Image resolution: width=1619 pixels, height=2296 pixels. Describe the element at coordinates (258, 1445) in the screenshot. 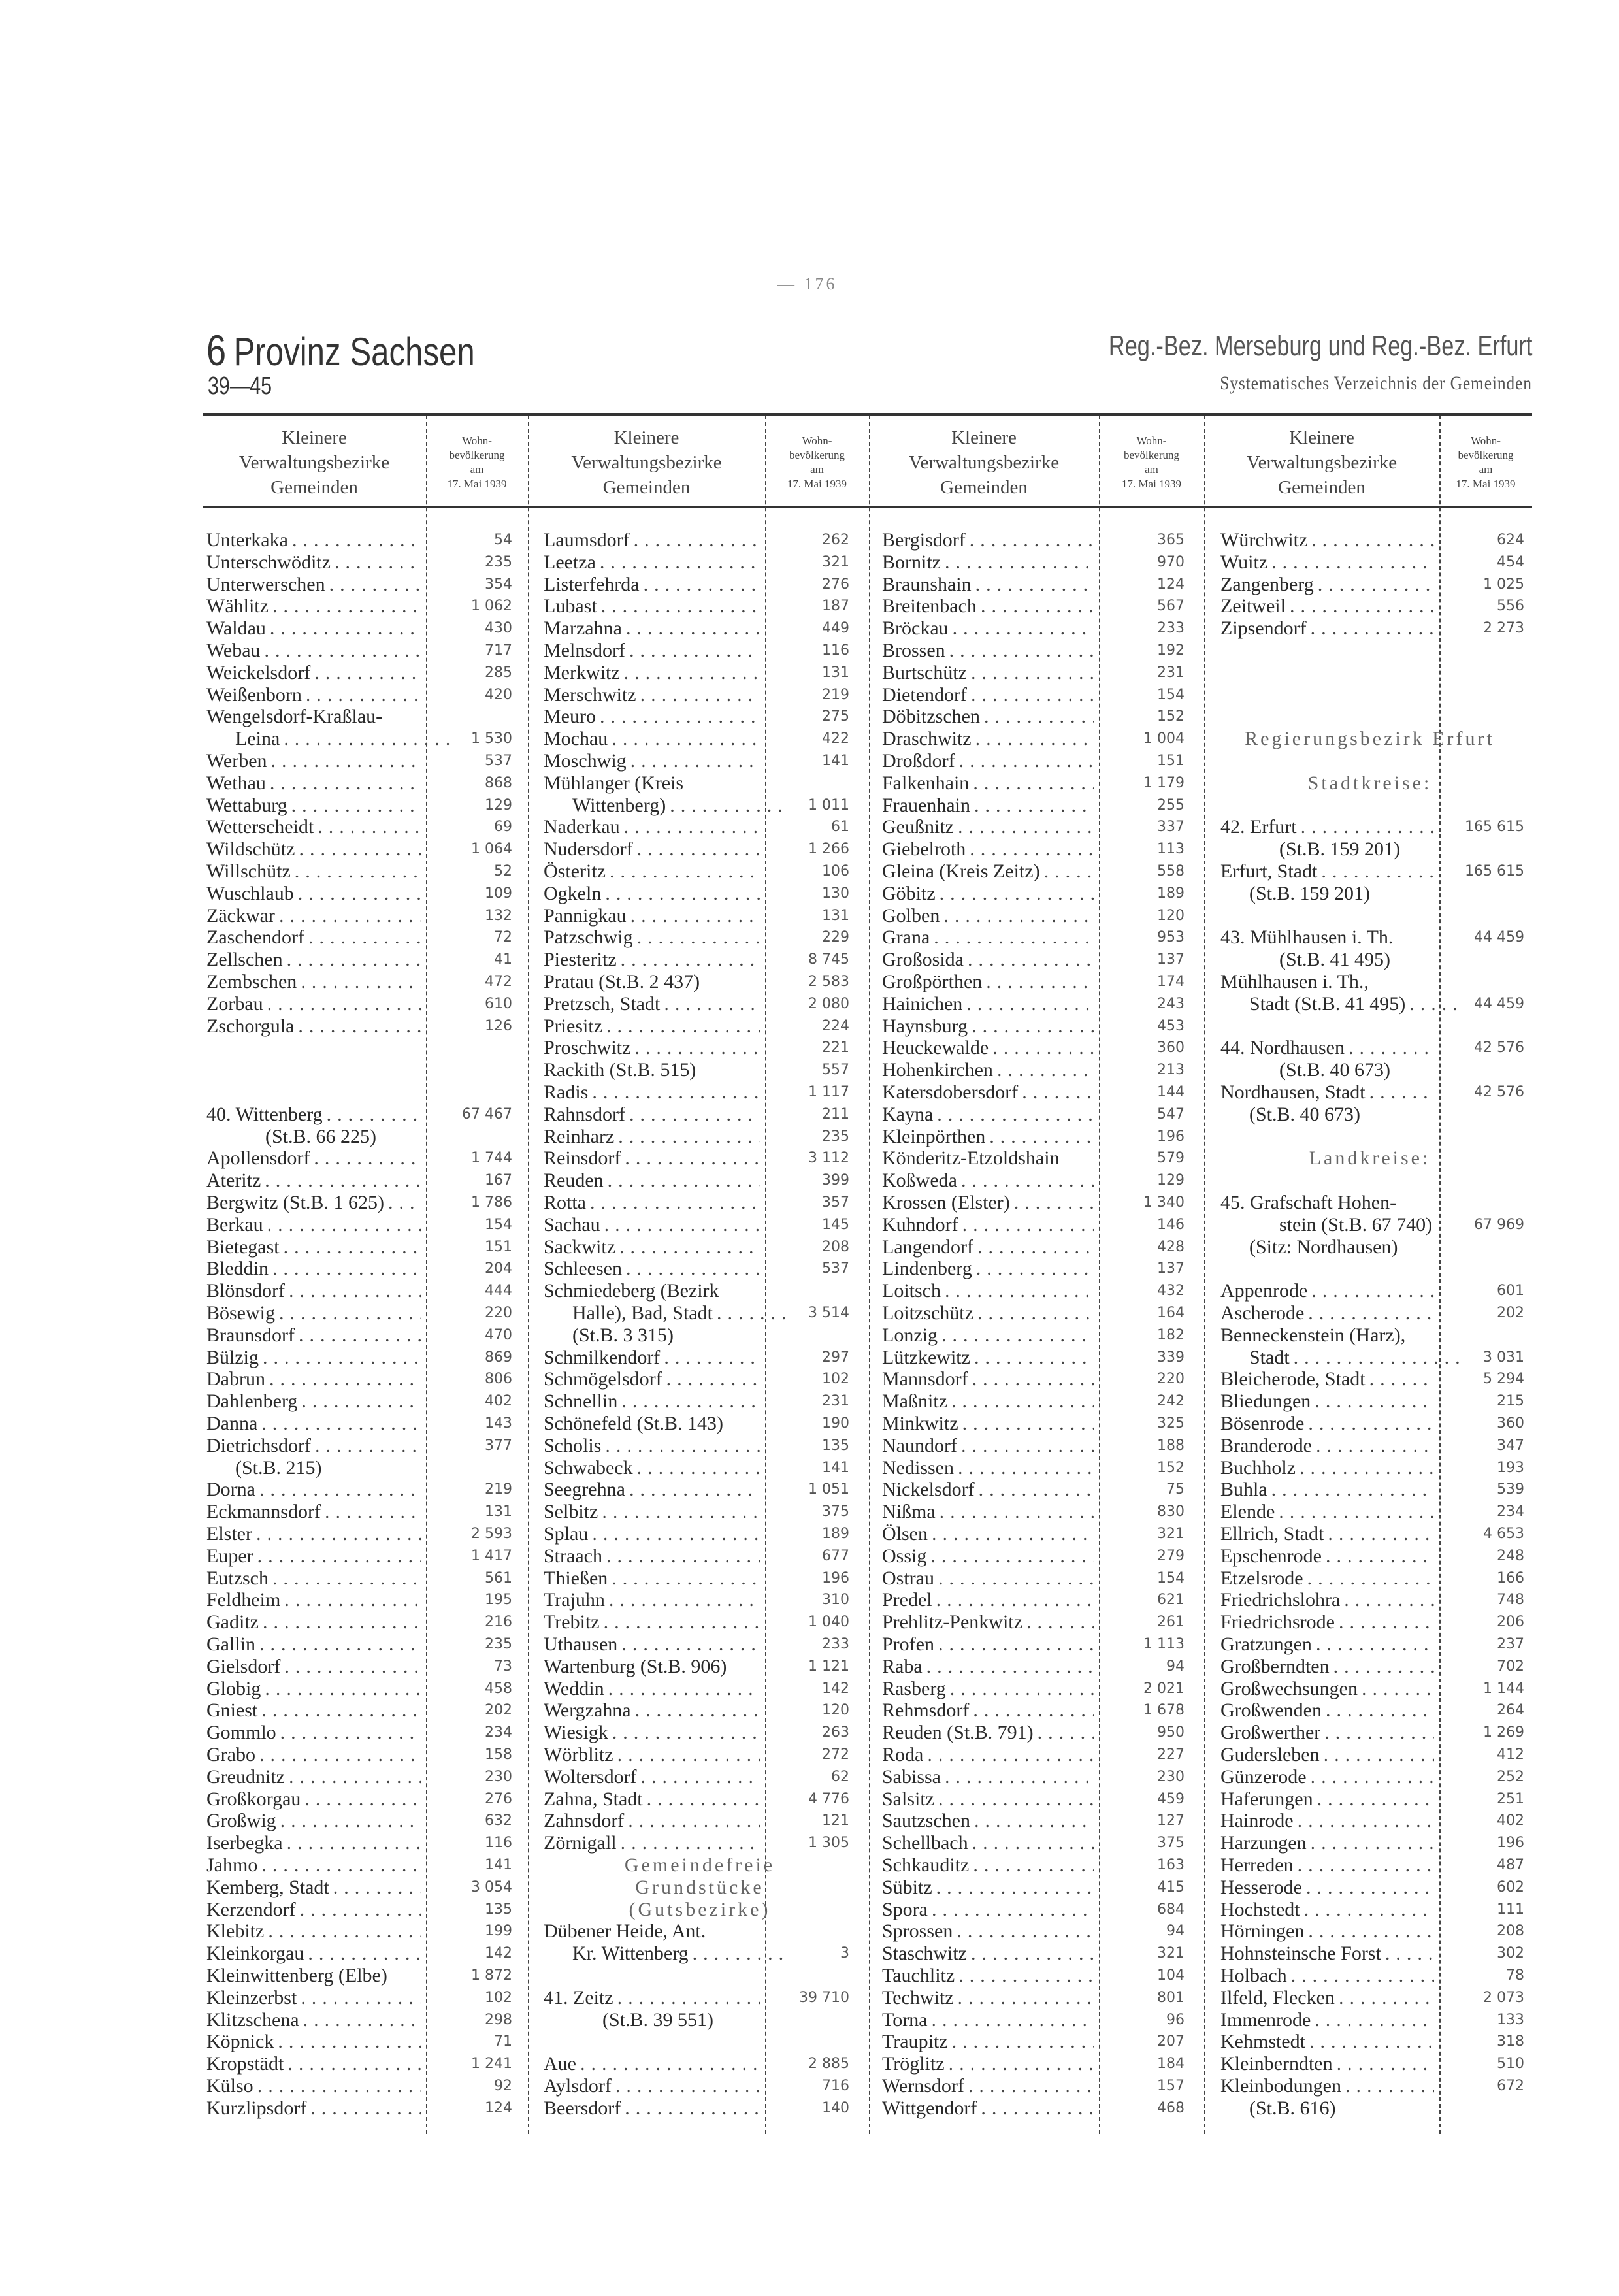

I see `name-text: Dietrichsdorf` at that location.